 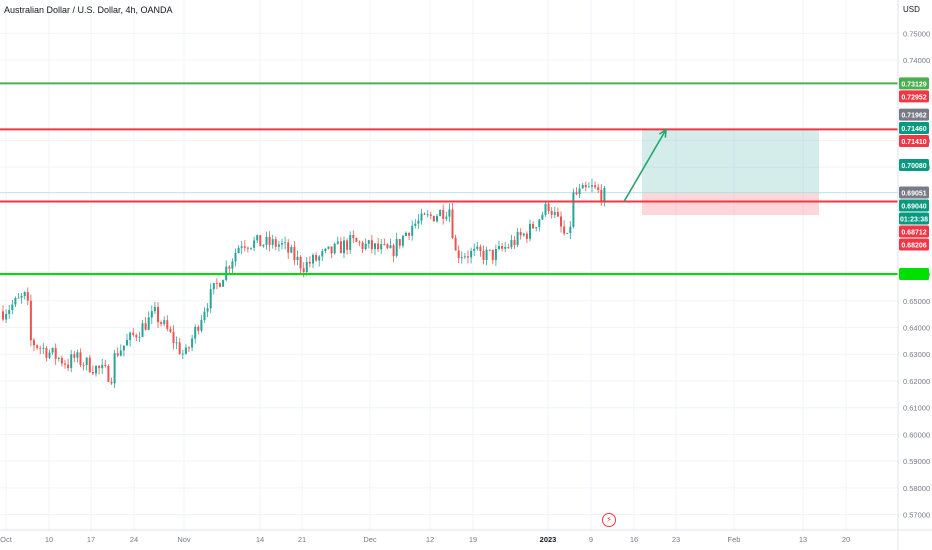 I want to click on x-tick-label: 21, so click(x=302, y=539).